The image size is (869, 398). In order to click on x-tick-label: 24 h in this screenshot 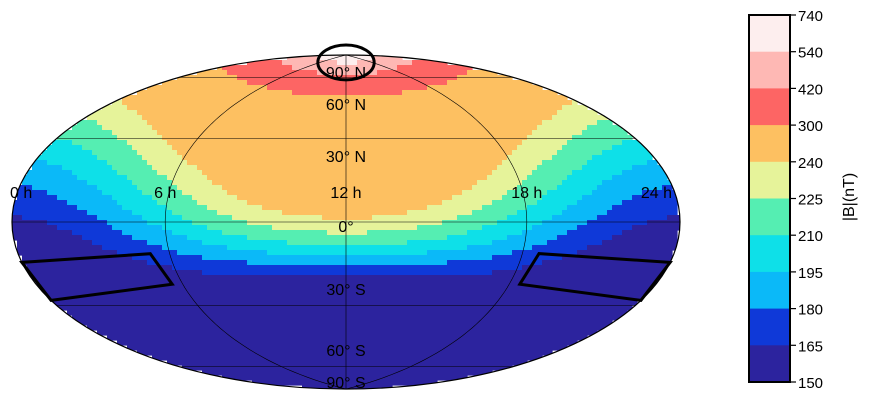, I will do `click(656, 193)`.